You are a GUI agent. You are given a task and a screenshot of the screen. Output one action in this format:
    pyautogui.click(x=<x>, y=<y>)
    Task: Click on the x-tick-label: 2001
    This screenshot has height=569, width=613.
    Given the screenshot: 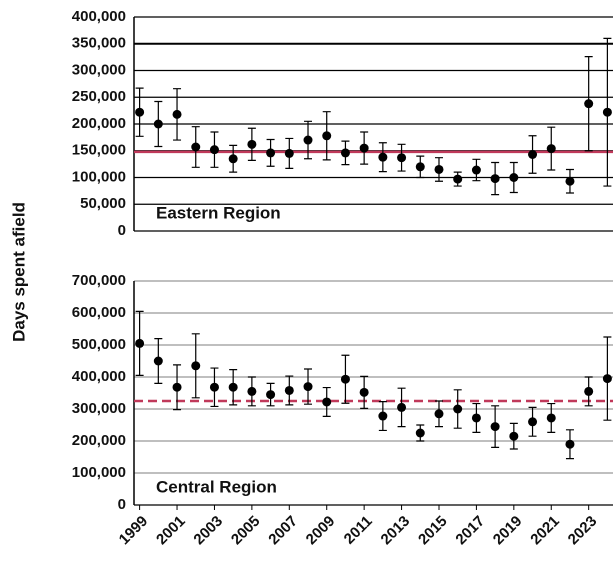 What is the action you would take?
    pyautogui.click(x=171, y=531)
    